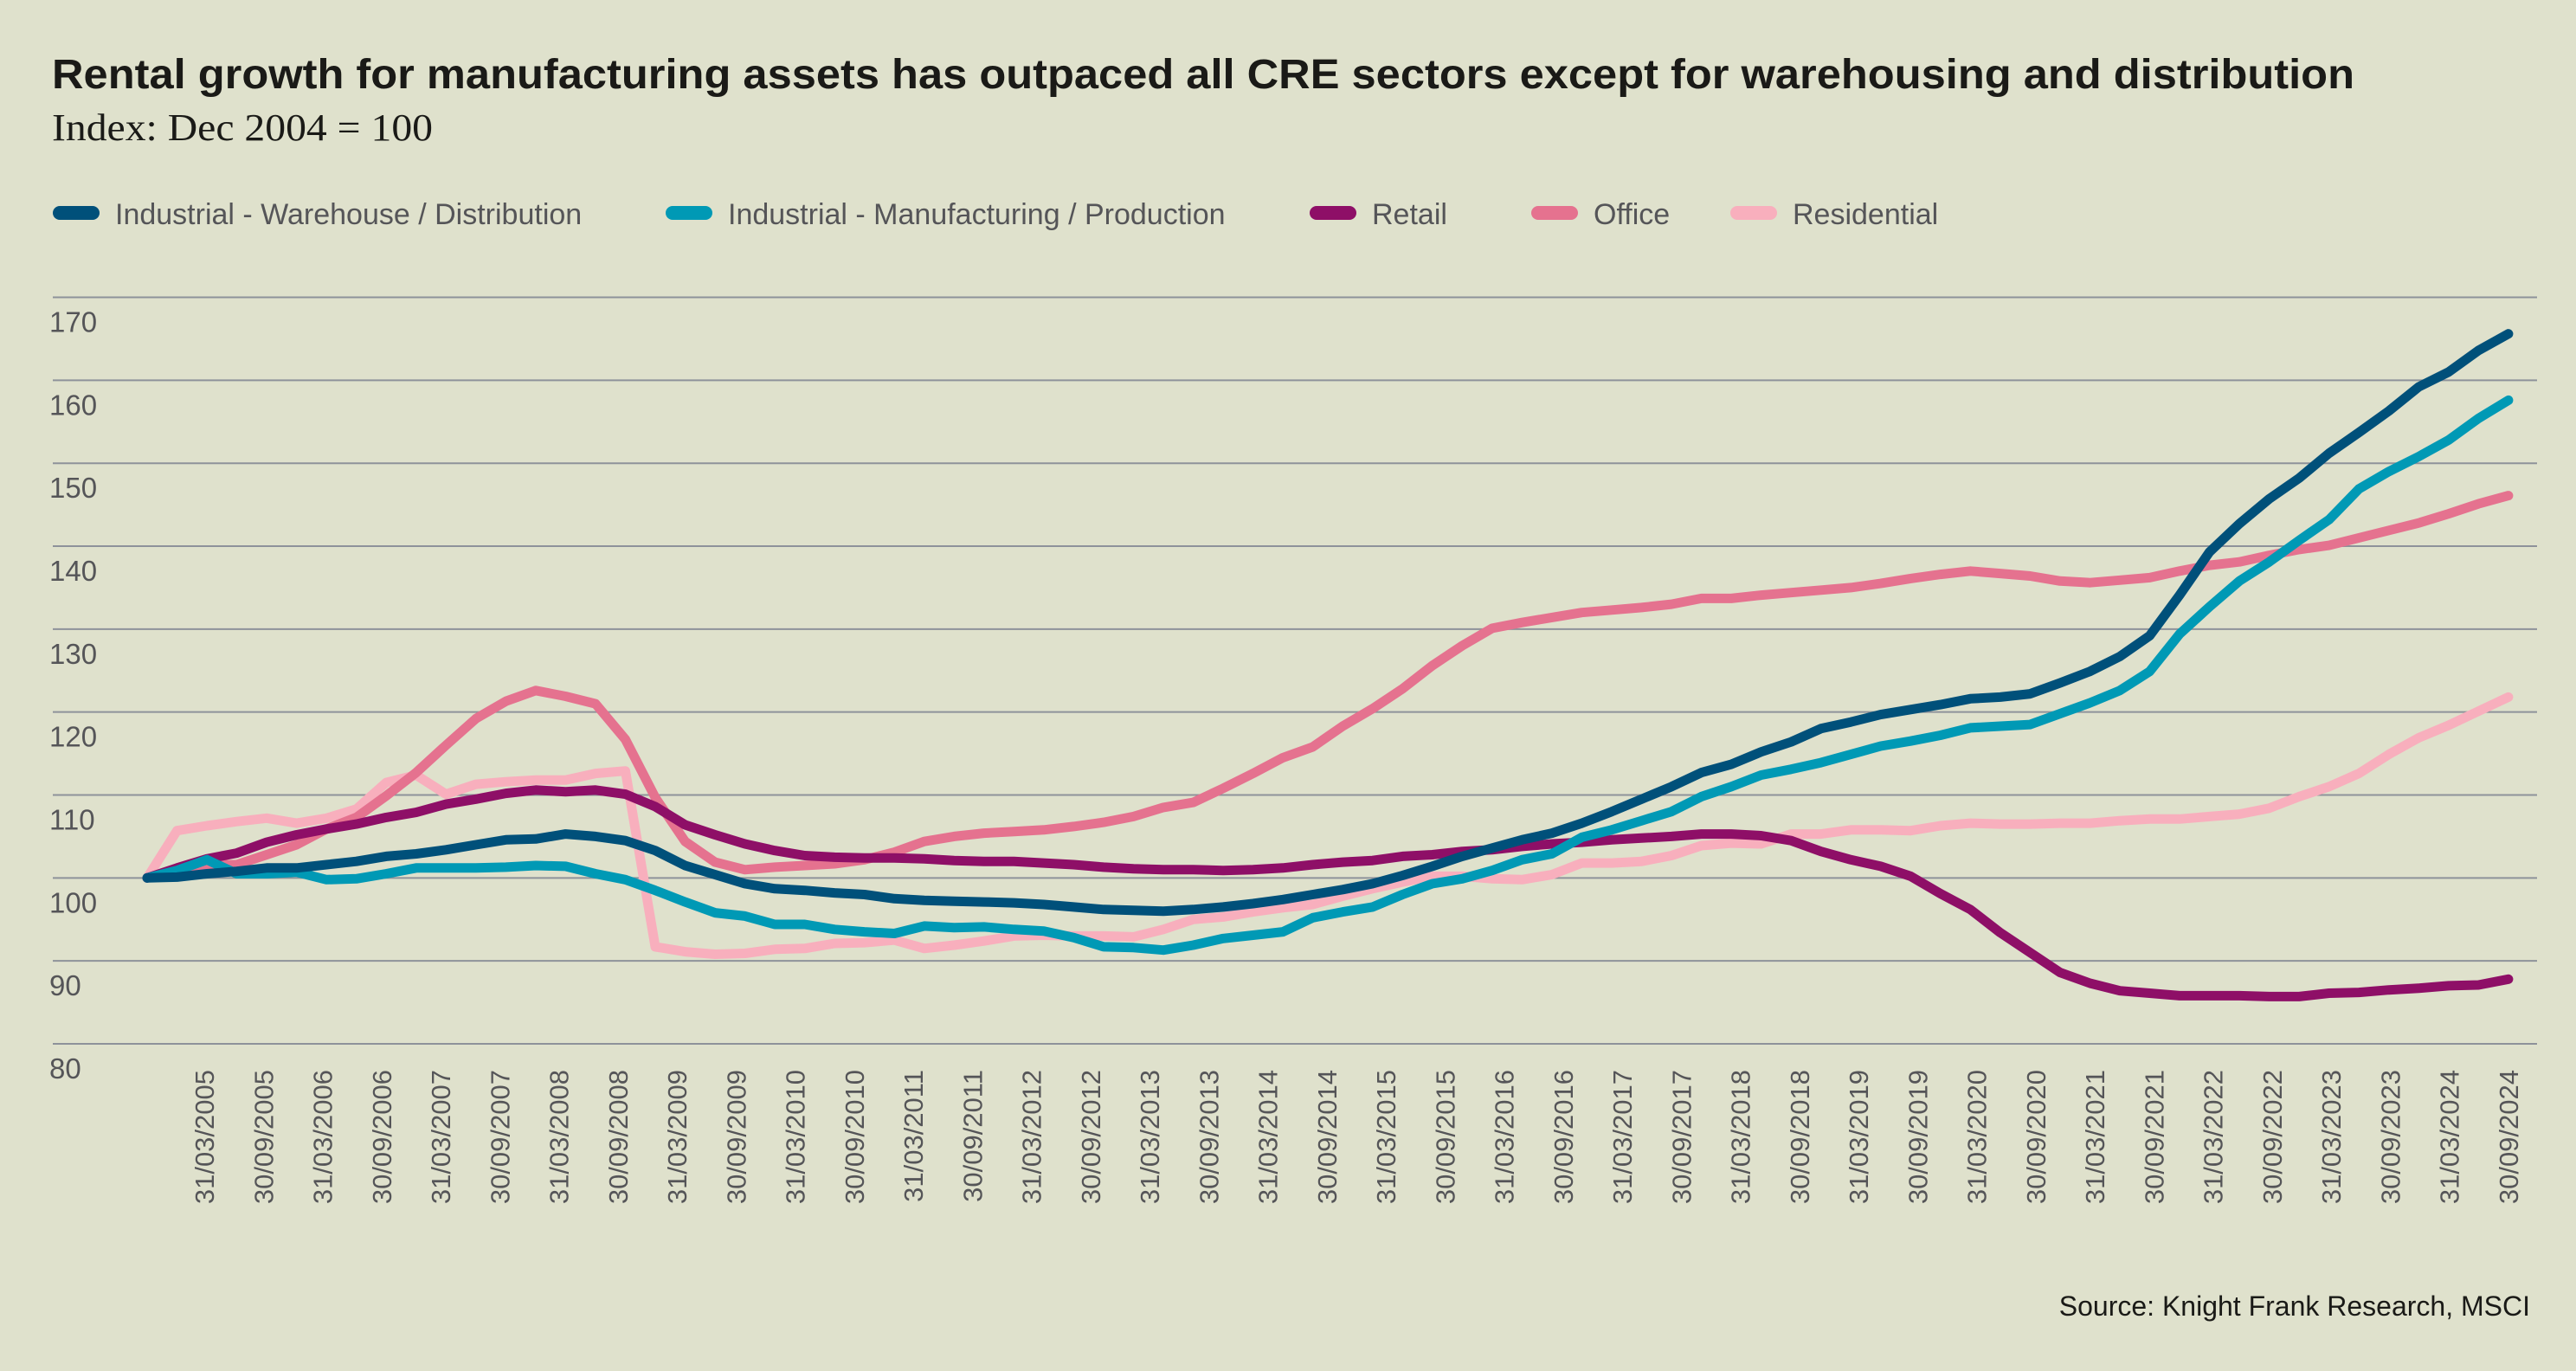 Image resolution: width=2576 pixels, height=1371 pixels. Describe the element at coordinates (1445, 1137) in the screenshot. I see `x-tick-label: 30/09/2015` at that location.